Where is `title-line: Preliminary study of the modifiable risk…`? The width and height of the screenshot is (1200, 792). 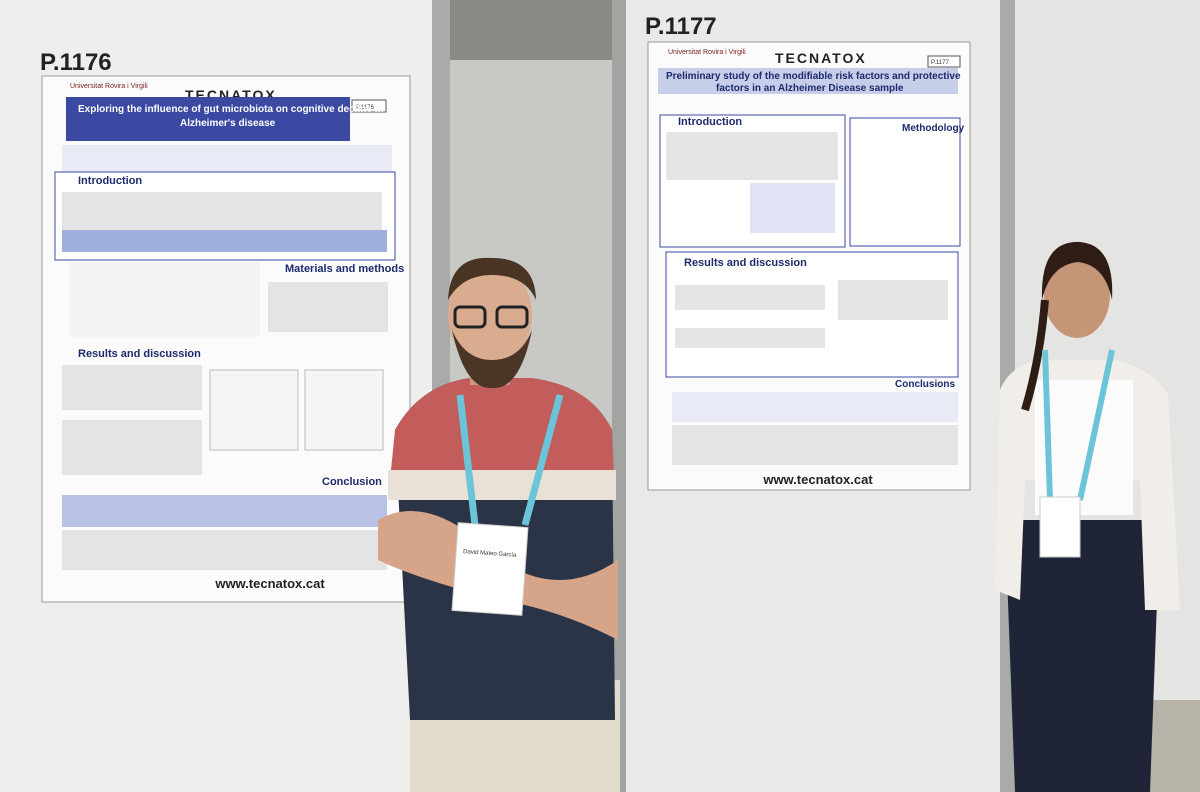 title-line: Preliminary study of the modifiable risk… is located at coordinates (813, 76).